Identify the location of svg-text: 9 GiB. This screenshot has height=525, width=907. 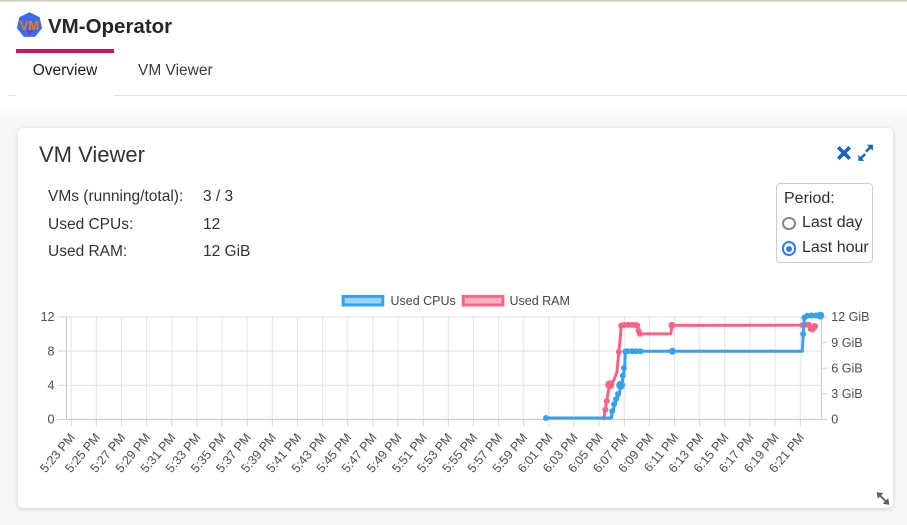
(846, 343).